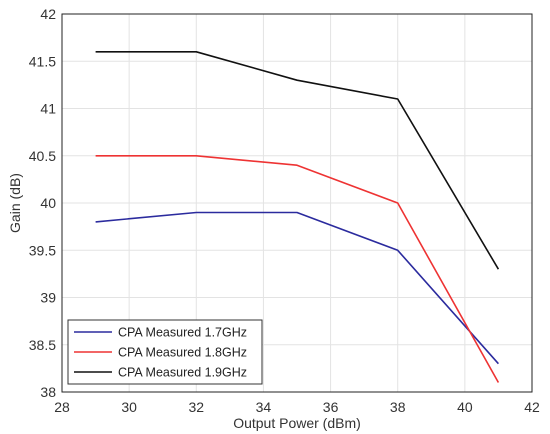  What do you see at coordinates (48, 14) in the screenshot?
I see `y-tick-label: 42` at bounding box center [48, 14].